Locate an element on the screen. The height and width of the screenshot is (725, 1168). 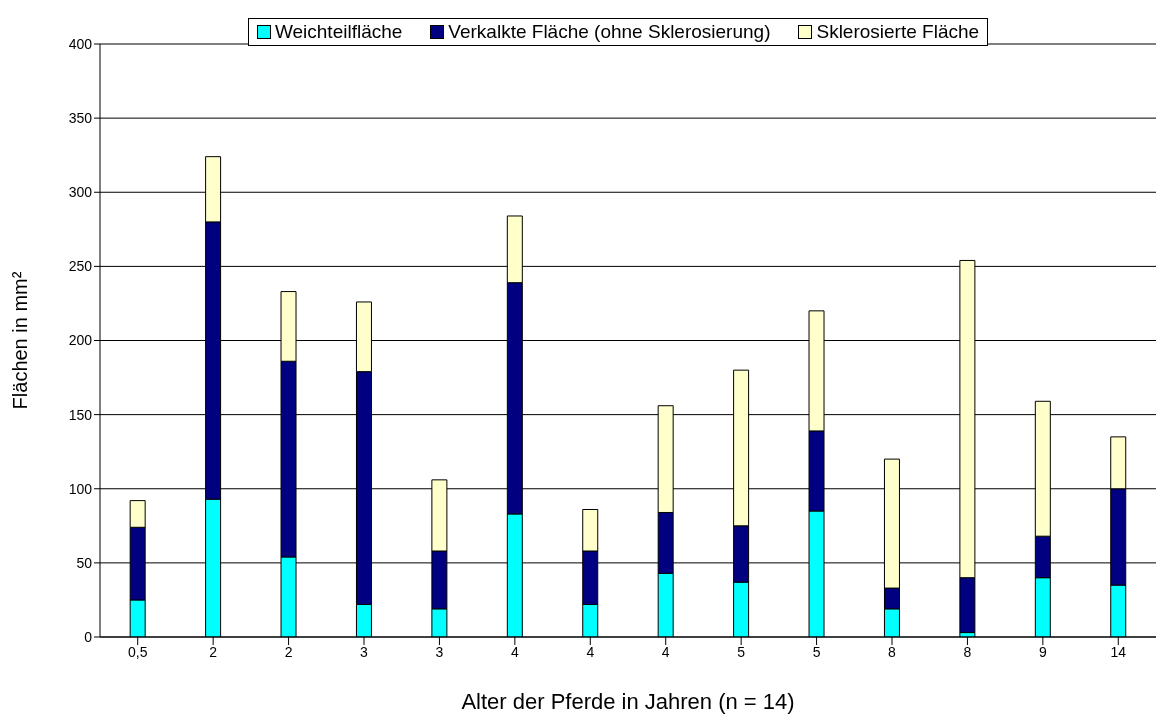
x-tick-label: 14 is located at coordinates (1118, 651).